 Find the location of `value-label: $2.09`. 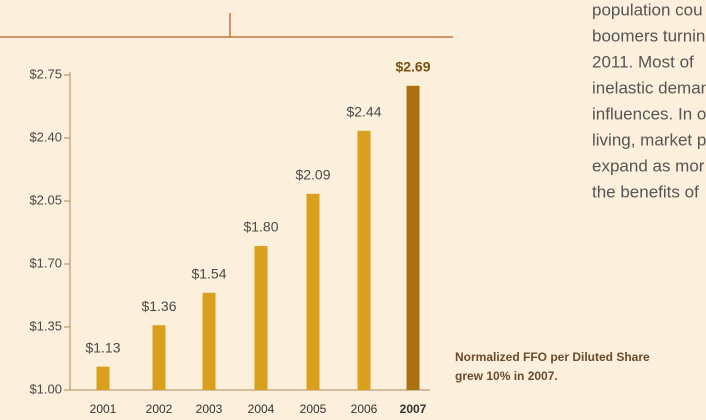

value-label: $2.09 is located at coordinates (312, 175).